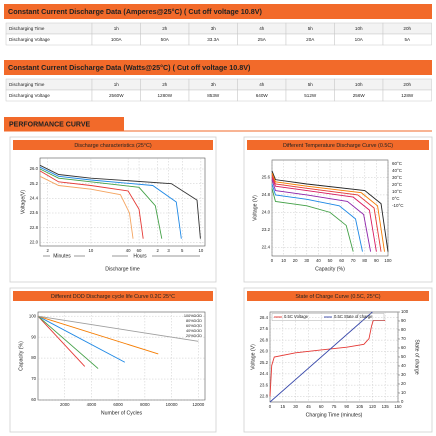 The height and width of the screenshot is (436, 436). What do you see at coordinates (264, 351) in the screenshot?
I see `y-tick-label: 26.0` at bounding box center [264, 351].